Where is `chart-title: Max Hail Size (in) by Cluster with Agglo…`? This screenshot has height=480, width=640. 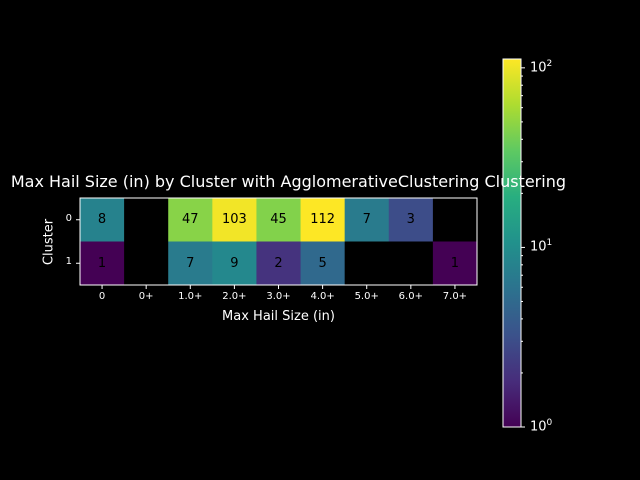
chart-title: Max Hail Size (in) by Cluster with Agglo… is located at coordinates (288, 181).